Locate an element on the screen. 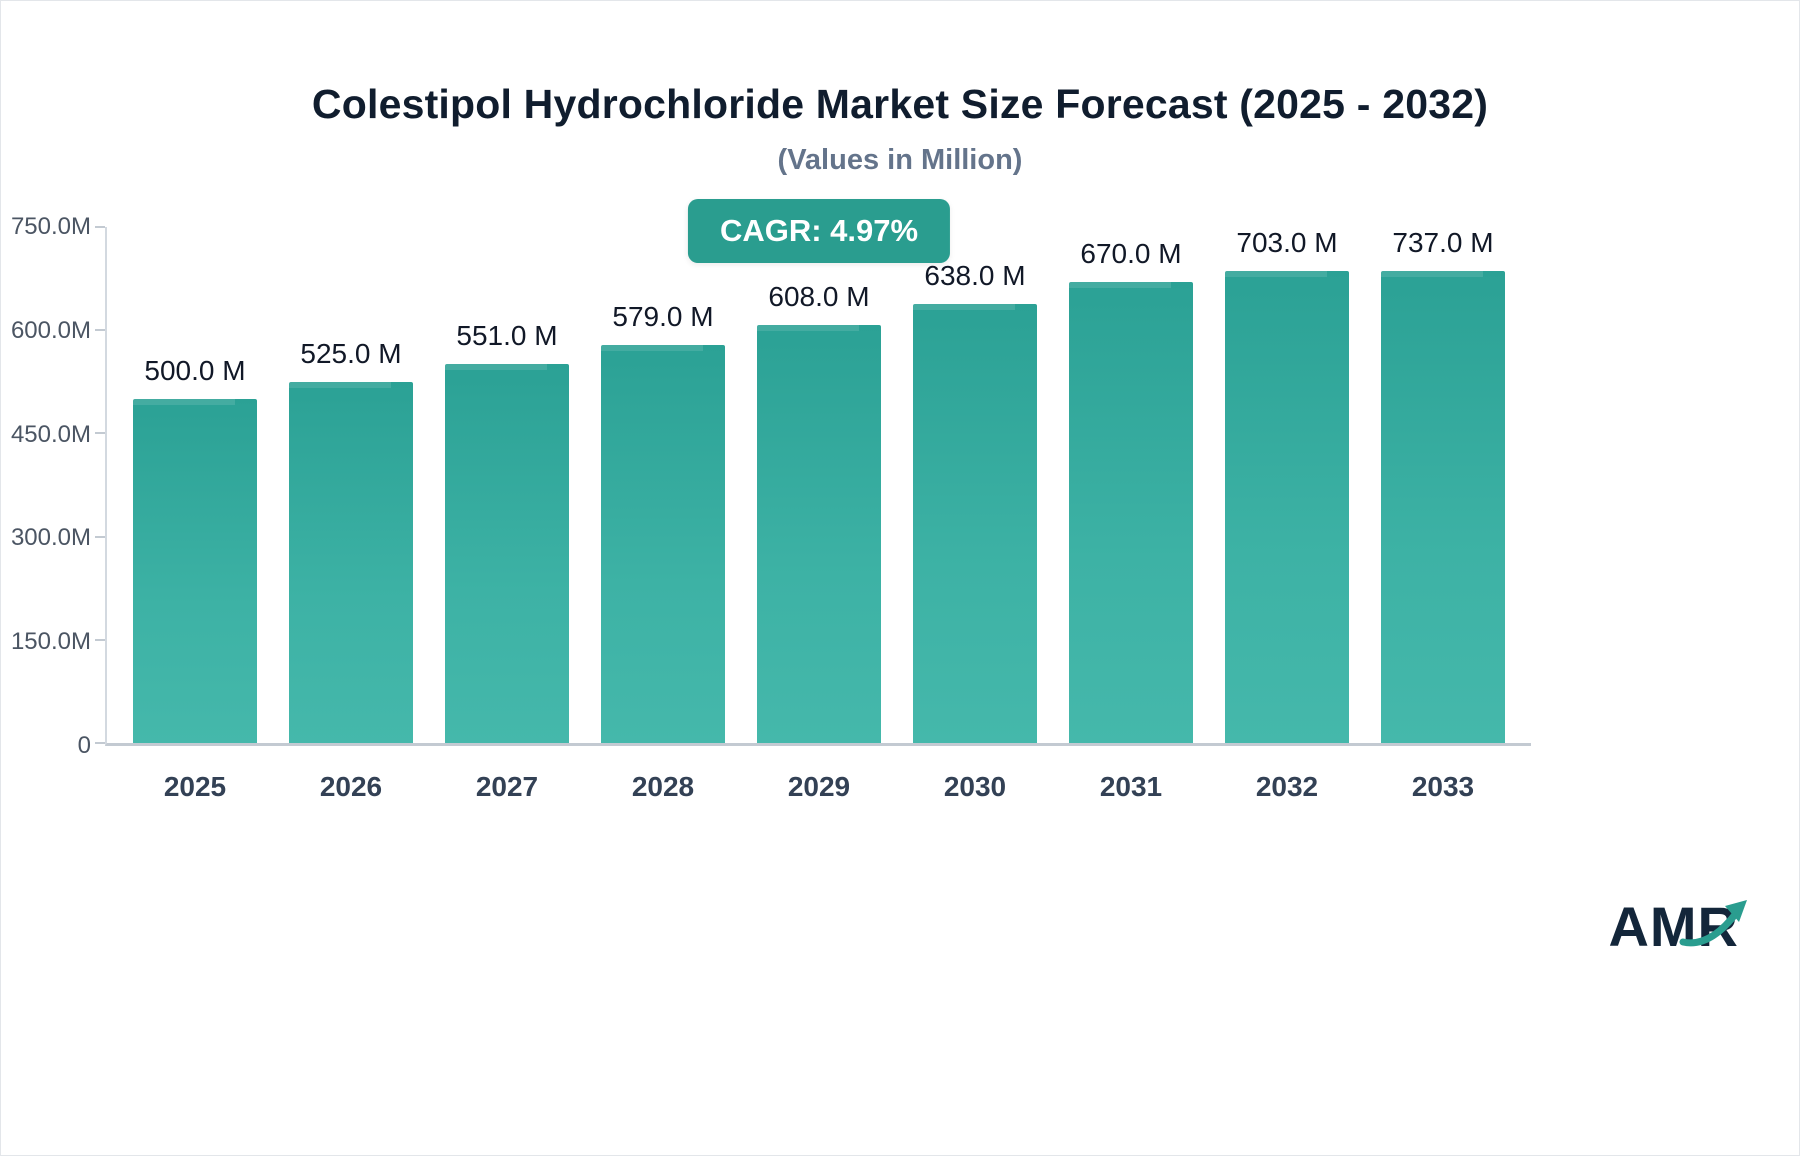 The width and height of the screenshot is (1800, 1156). amr-logo: AMR is located at coordinates (1677, 926).